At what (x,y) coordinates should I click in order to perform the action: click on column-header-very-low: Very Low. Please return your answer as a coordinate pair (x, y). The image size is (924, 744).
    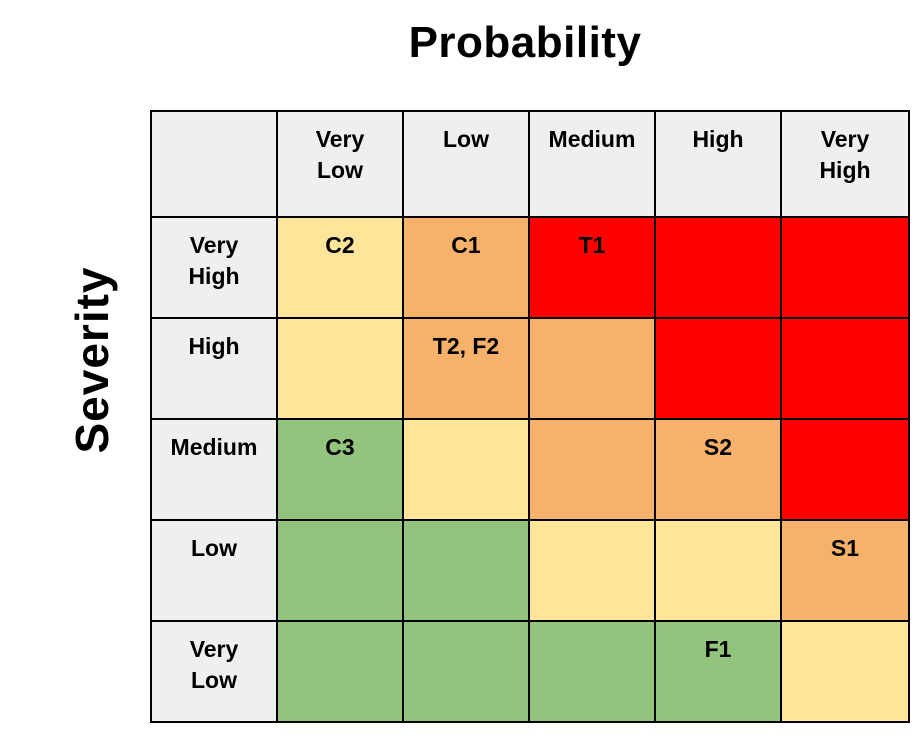
    Looking at the image, I should click on (340, 164).